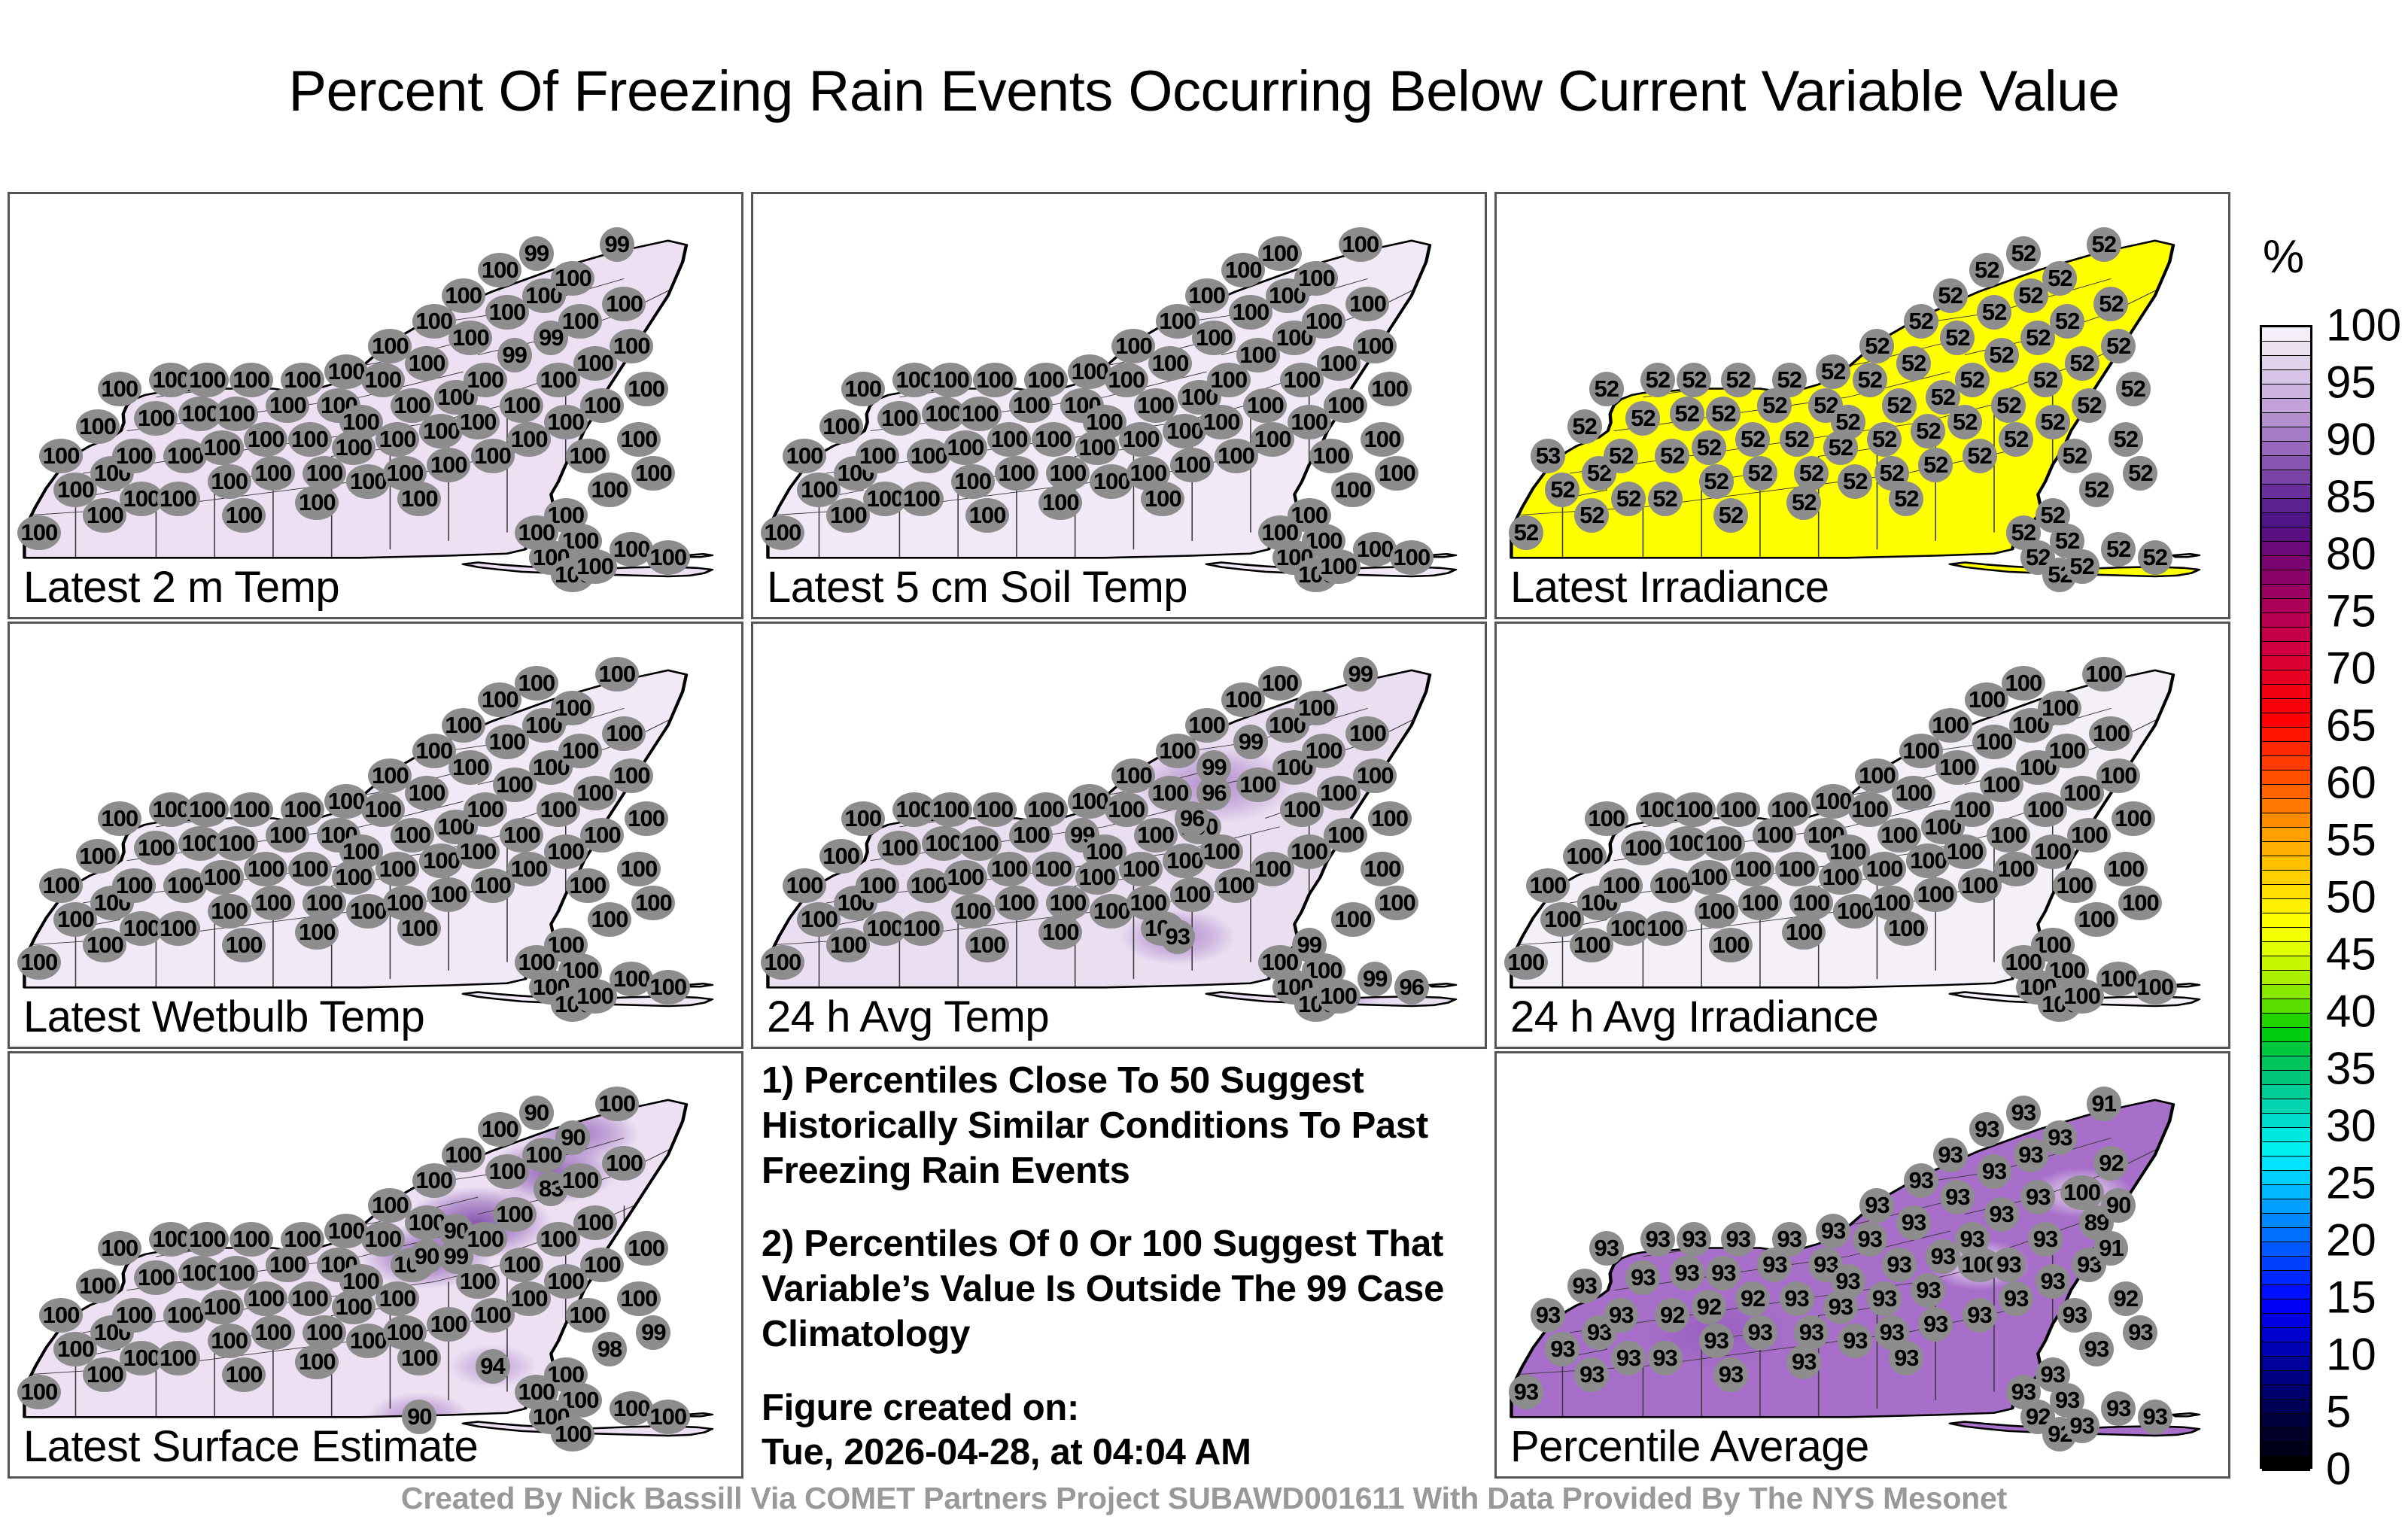 The width and height of the screenshot is (2408, 1535). What do you see at coordinates (251, 1446) in the screenshot?
I see `panel-label-latest-surface-estimate: Latest Surface Estimate` at bounding box center [251, 1446].